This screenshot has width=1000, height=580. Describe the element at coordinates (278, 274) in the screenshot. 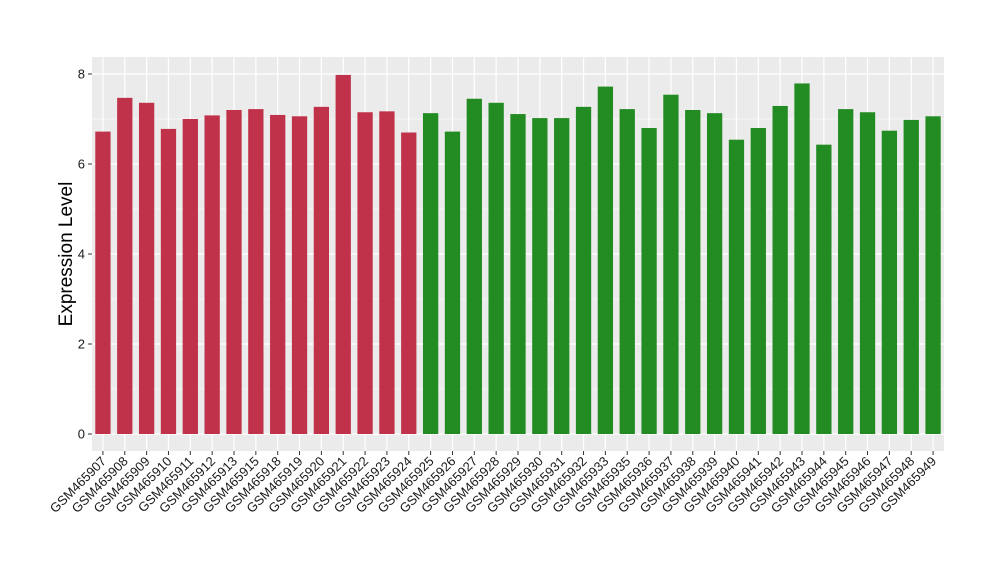

I see `bar-GSM465918` at that location.